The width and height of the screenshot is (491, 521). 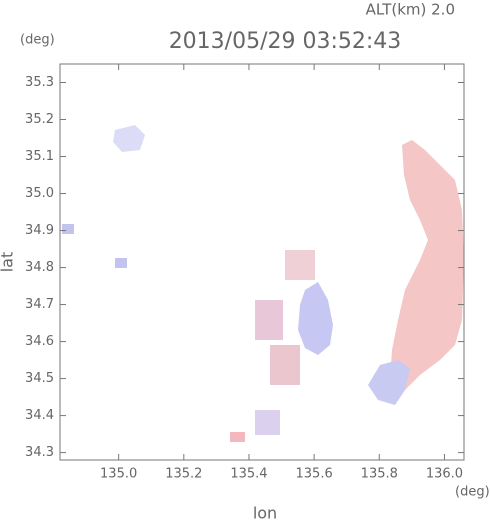 I want to click on y-tick-label: 34.4, so click(x=39, y=415).